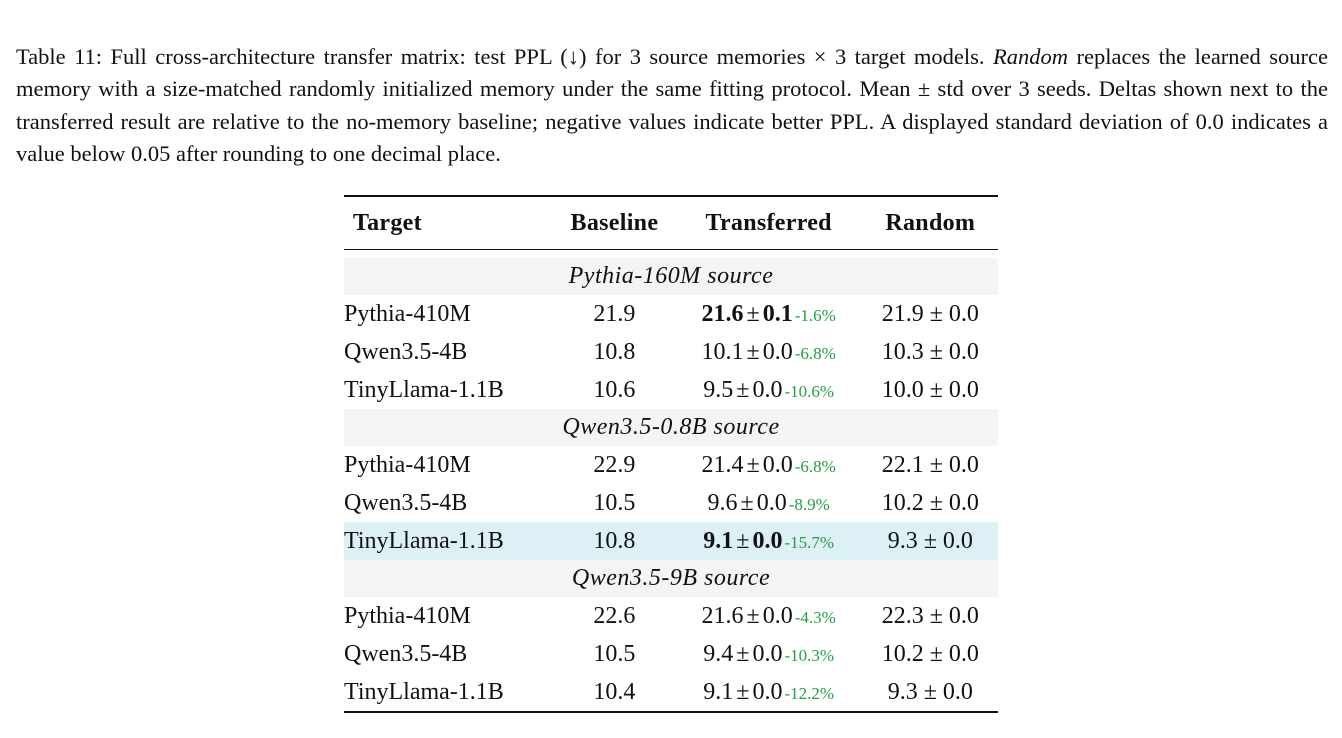  What do you see at coordinates (815, 315) in the screenshot?
I see `delta-value: -1.6%` at bounding box center [815, 315].